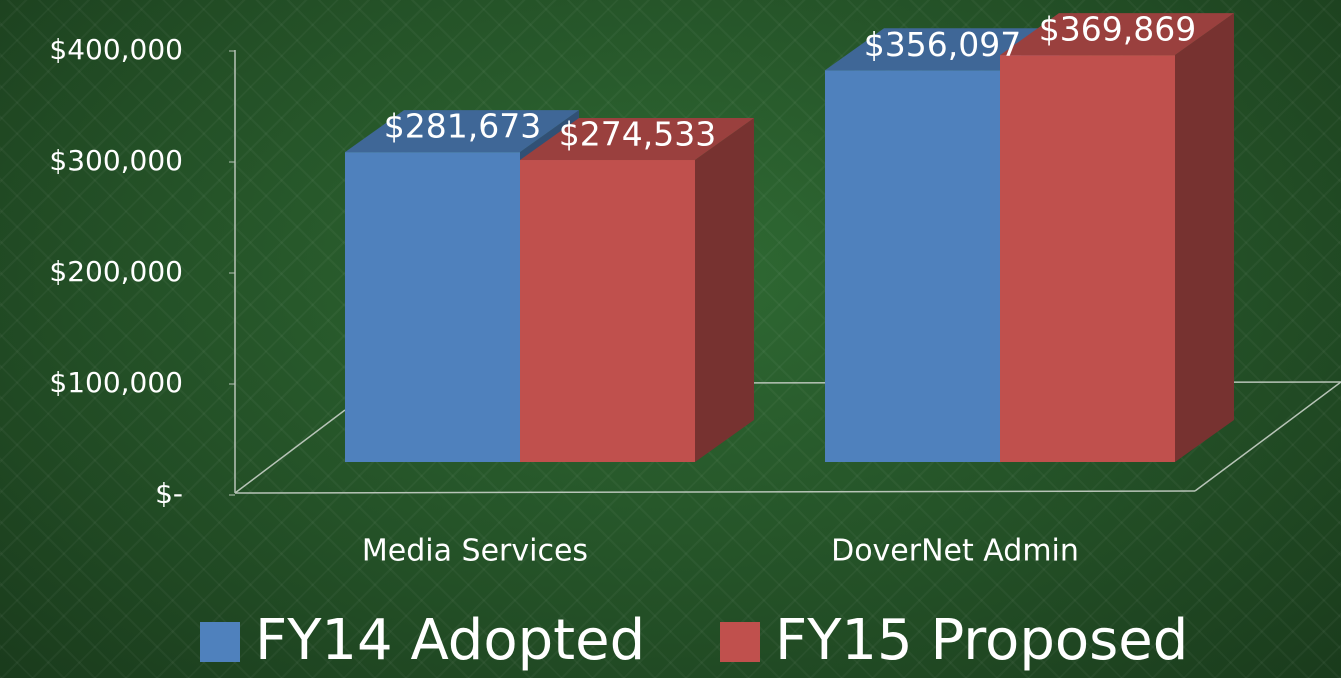  I want to click on y-tick-label: $400,000, so click(116, 49).